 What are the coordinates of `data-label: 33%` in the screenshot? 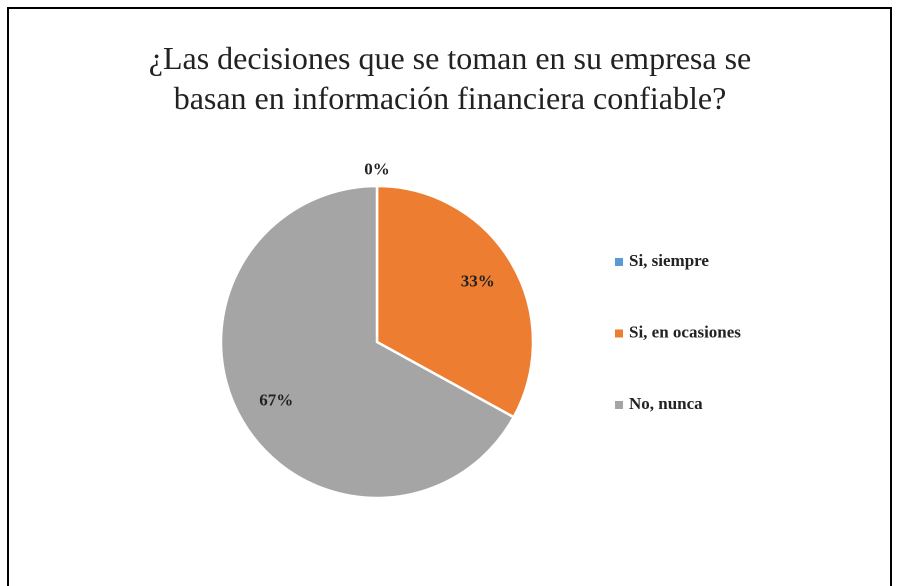 It's located at (478, 280).